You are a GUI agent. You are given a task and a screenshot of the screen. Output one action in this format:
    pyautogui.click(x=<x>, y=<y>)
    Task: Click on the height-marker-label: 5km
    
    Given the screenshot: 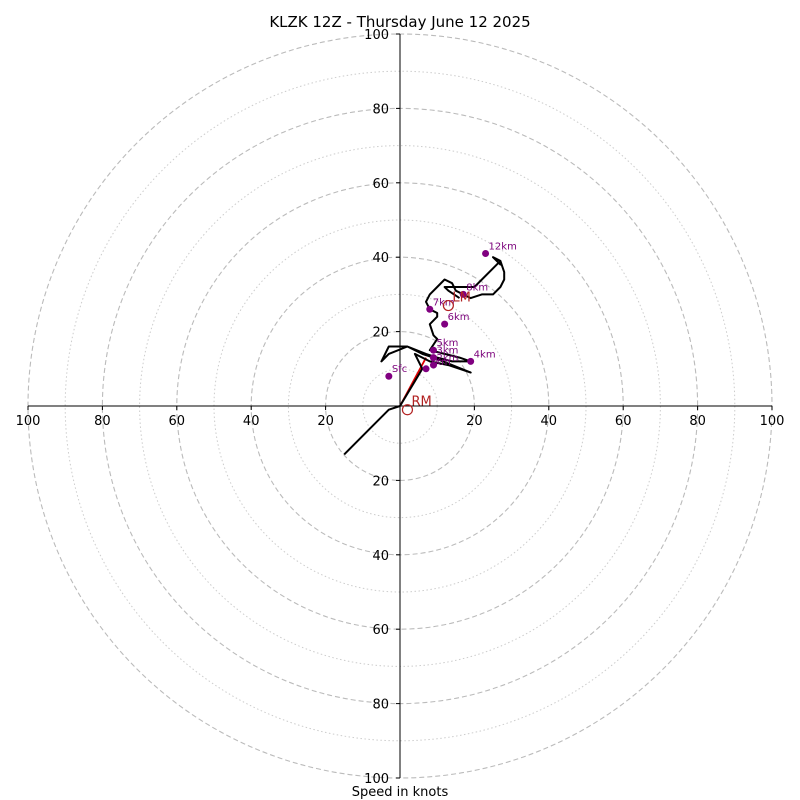 What is the action you would take?
    pyautogui.click(x=447, y=343)
    